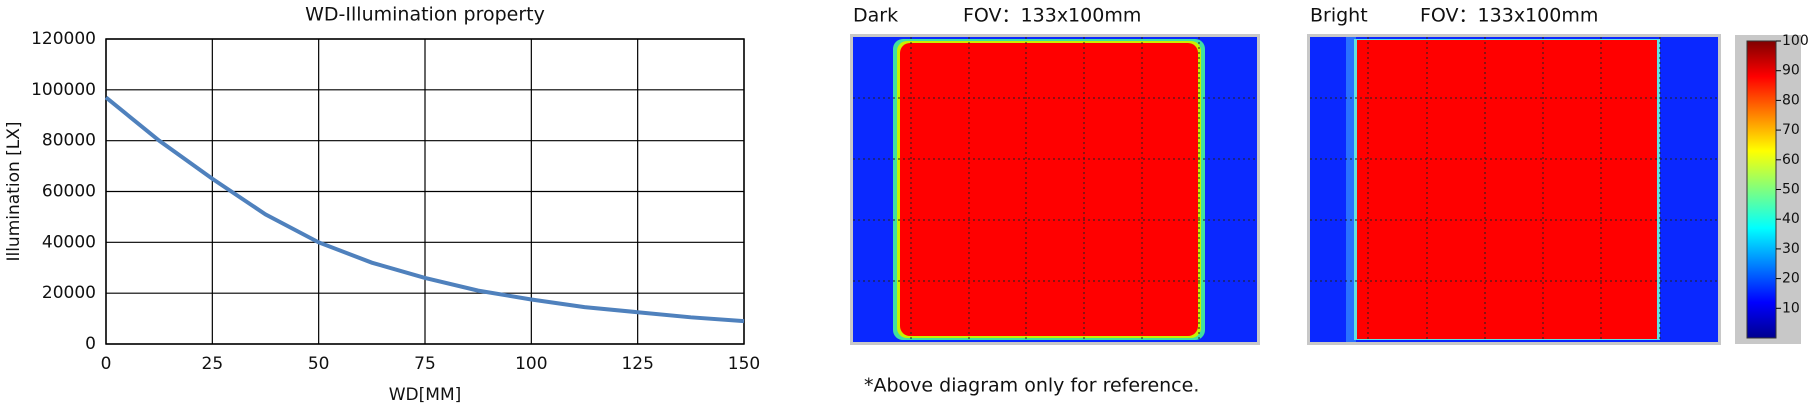  What do you see at coordinates (1761, 189) in the screenshot?
I see `colorbar` at bounding box center [1761, 189].